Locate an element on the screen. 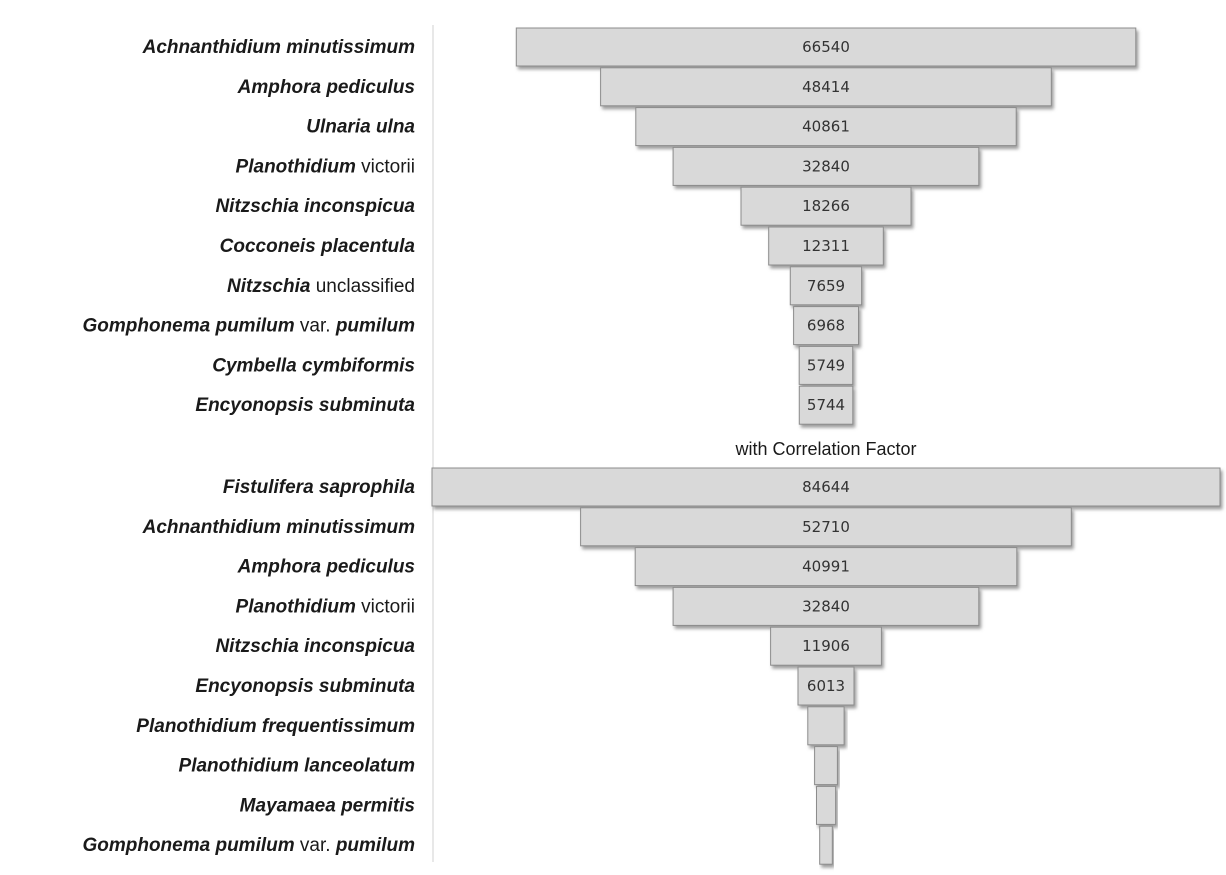 This screenshot has width=1226, height=875. category-label: Planothidium lanceolatum is located at coordinates (297, 766).